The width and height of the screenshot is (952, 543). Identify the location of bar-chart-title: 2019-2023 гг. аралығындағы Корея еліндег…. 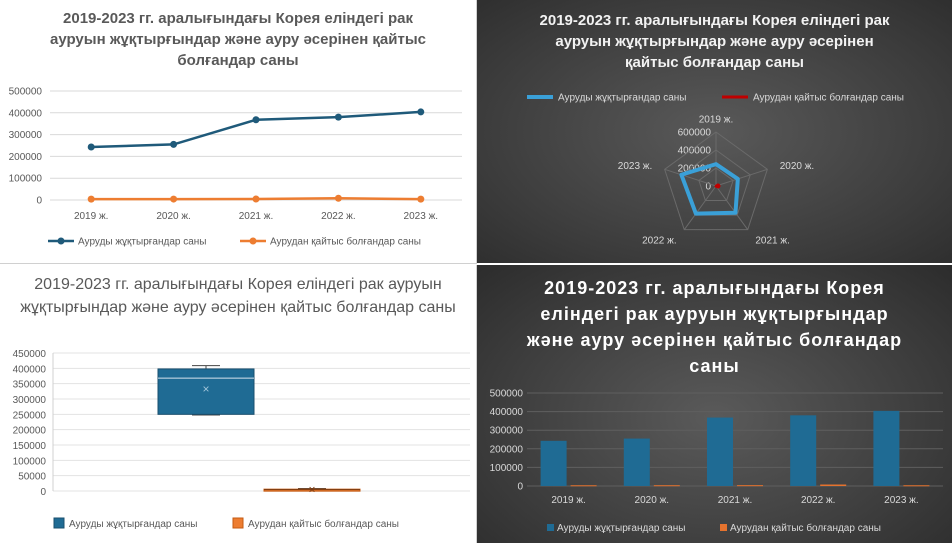
(714, 327).